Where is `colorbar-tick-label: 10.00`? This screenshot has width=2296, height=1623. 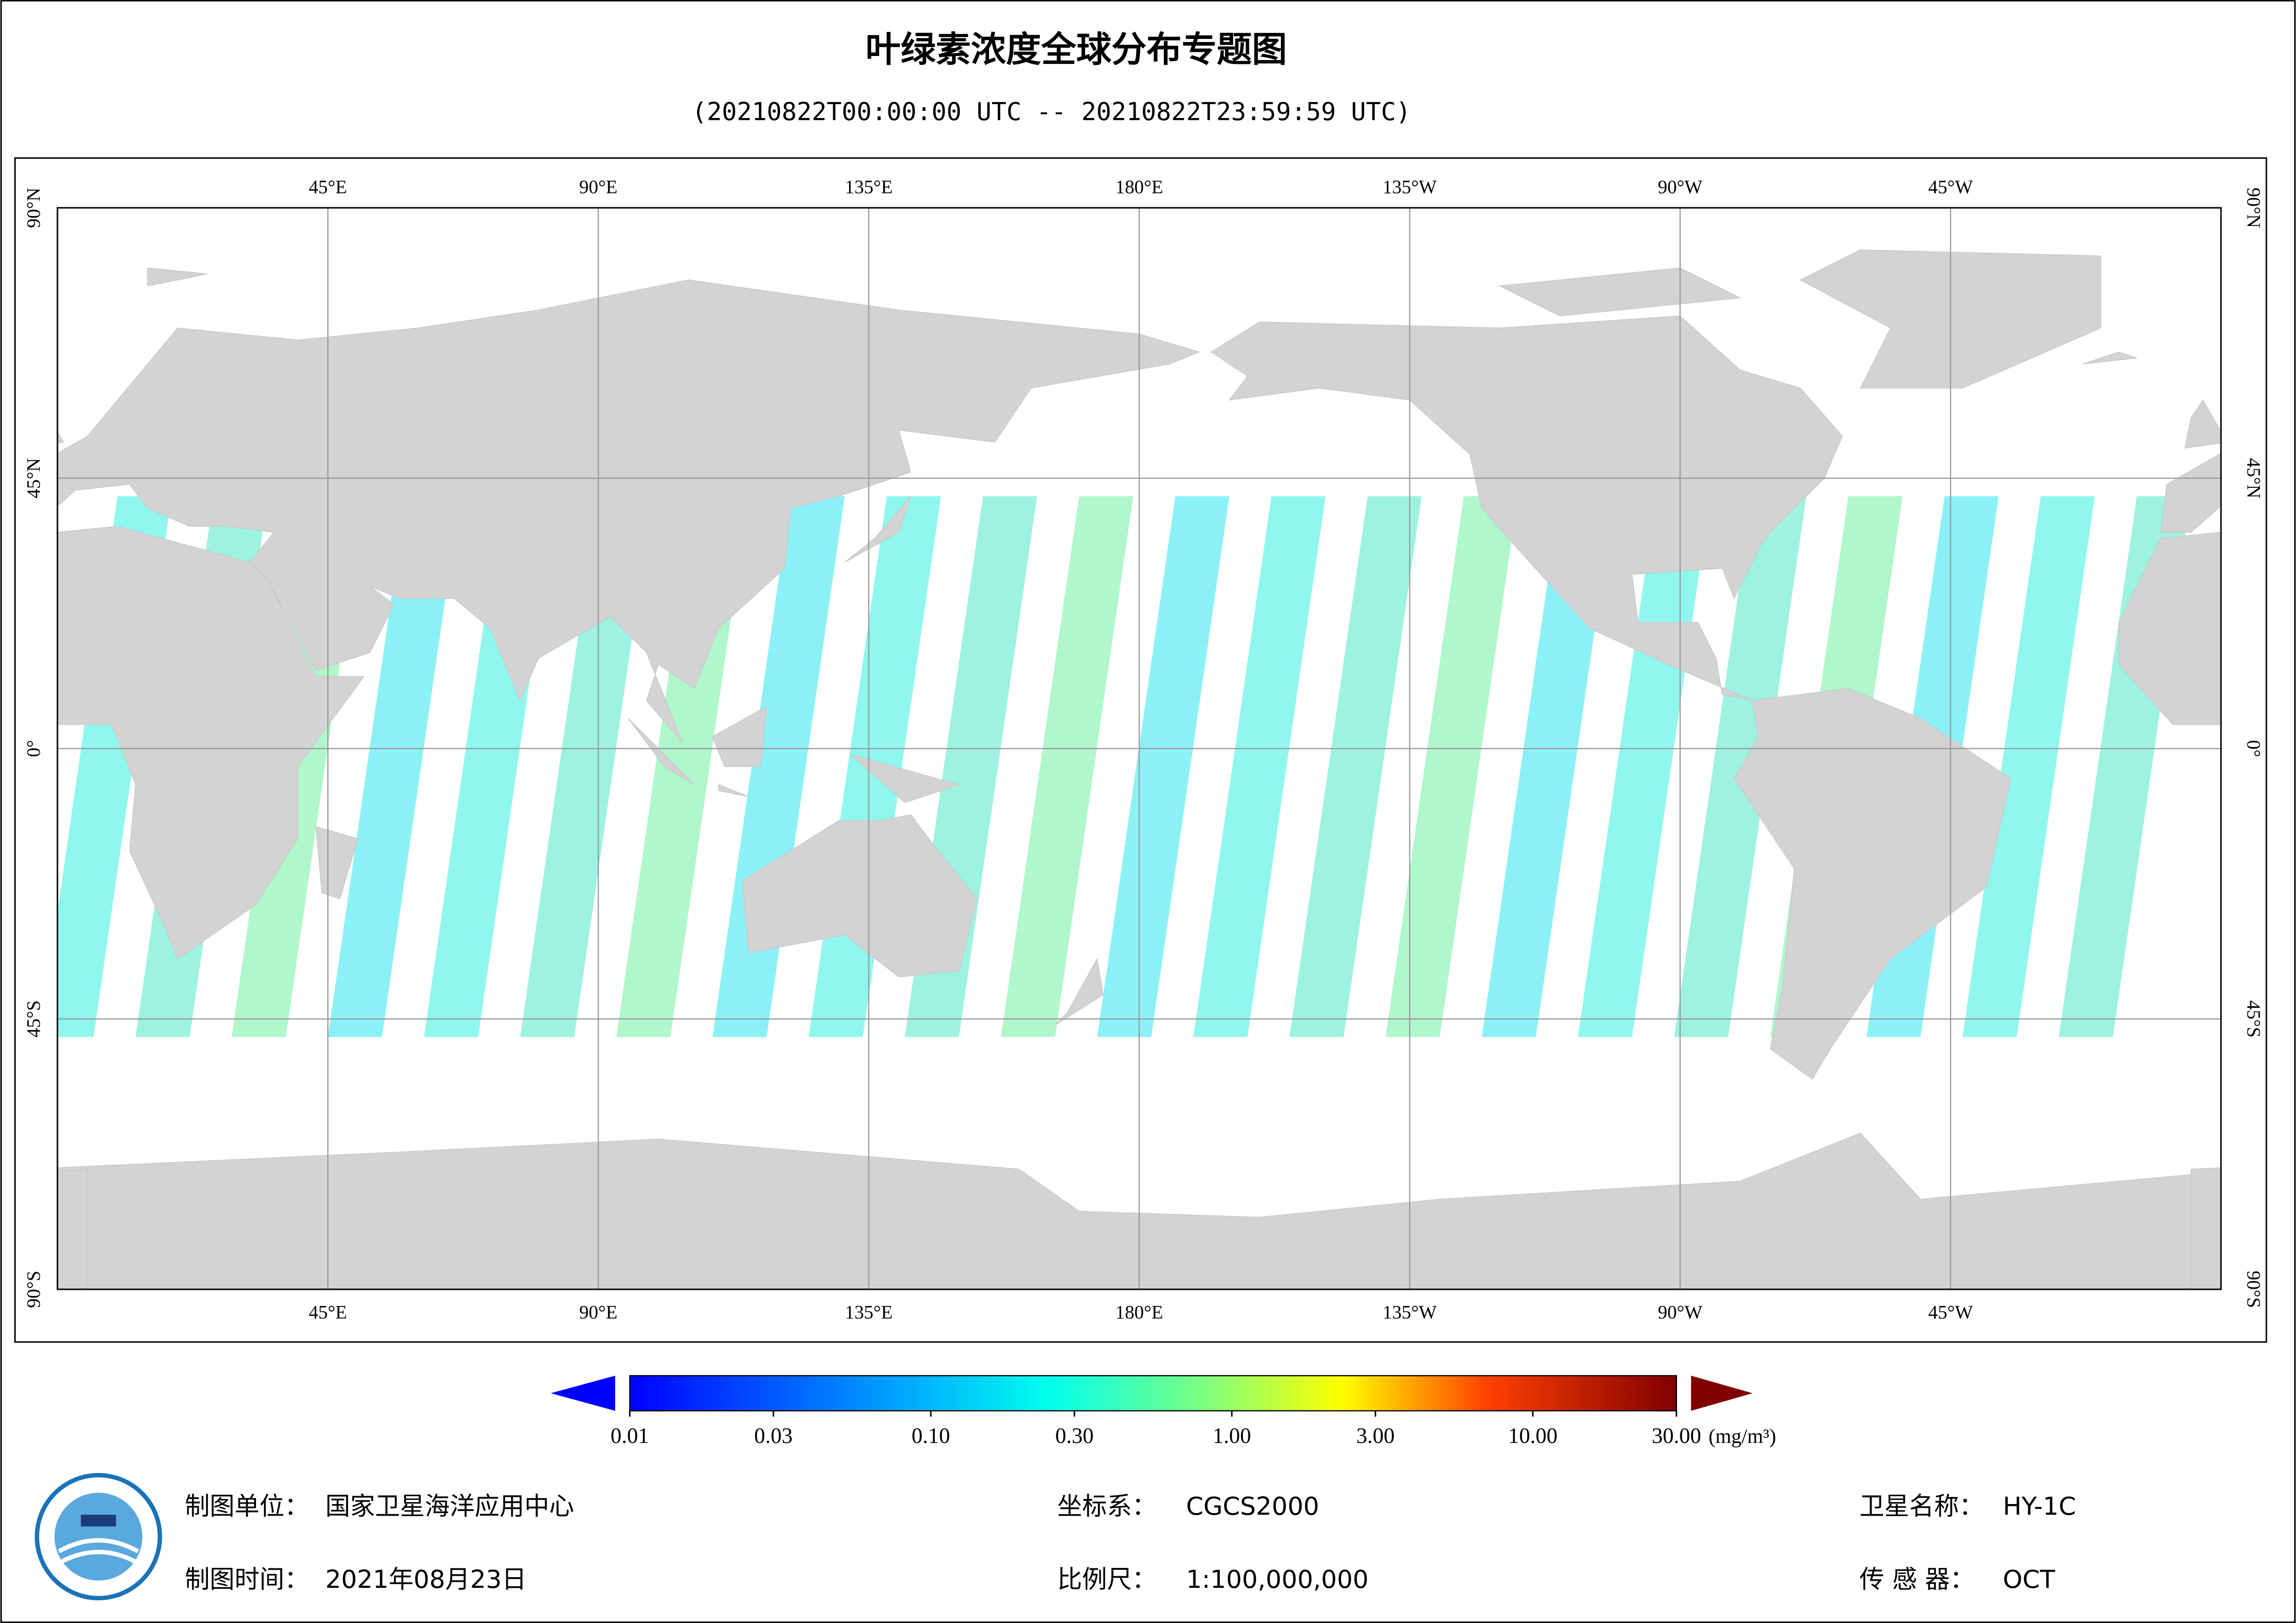
colorbar-tick-label: 10.00 is located at coordinates (1533, 1436).